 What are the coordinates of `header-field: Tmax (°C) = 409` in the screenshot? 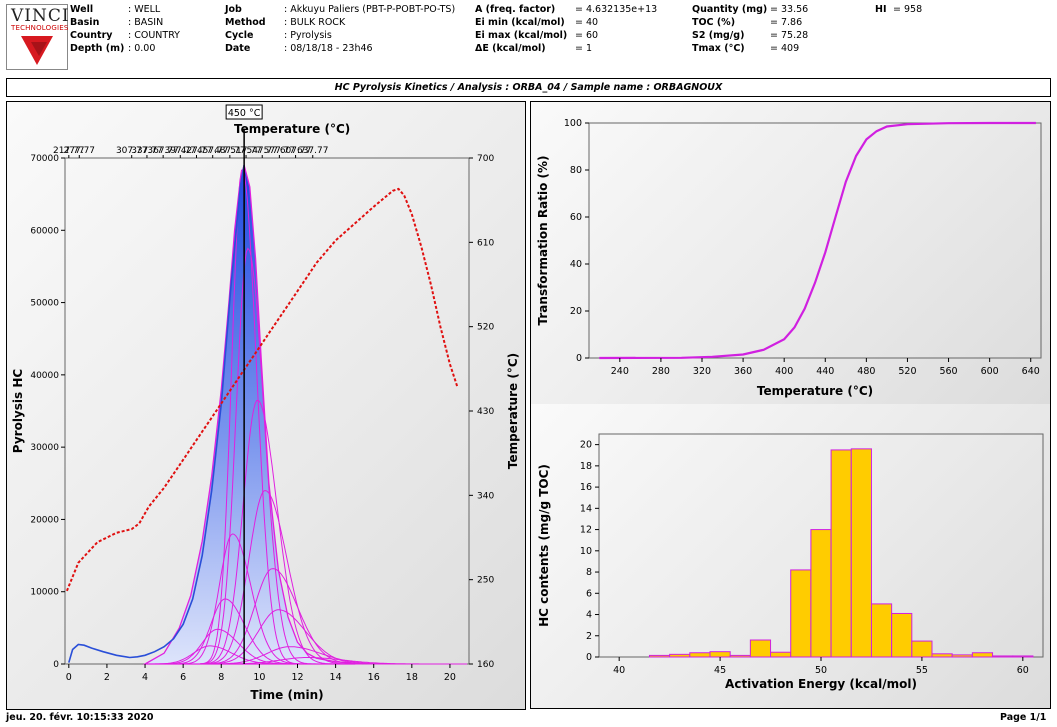 It's located at (745, 48).